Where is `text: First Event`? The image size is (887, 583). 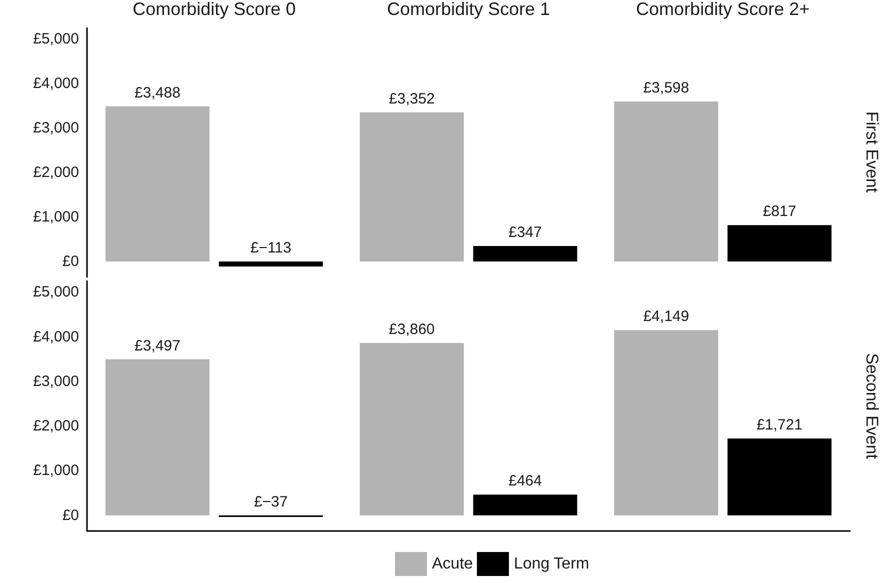
text: First Event is located at coordinates (872, 152).